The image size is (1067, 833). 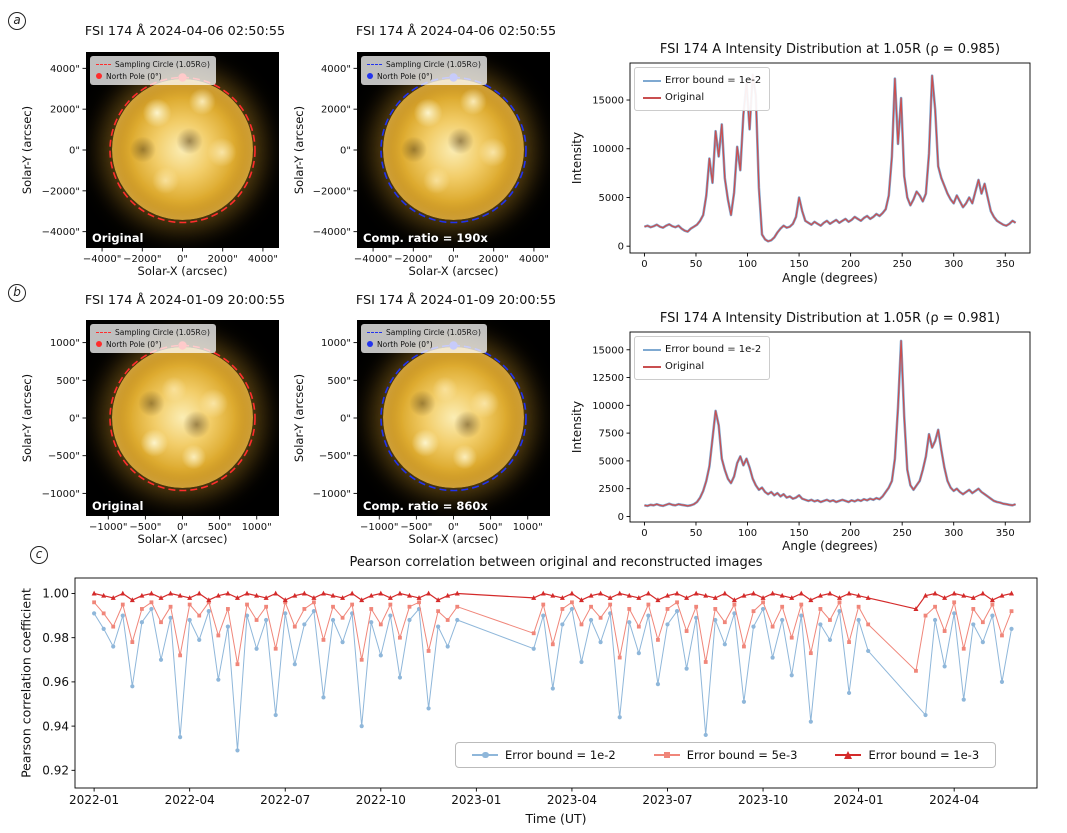 I want to click on y-tick-label: 15000, so click(x=608, y=101).